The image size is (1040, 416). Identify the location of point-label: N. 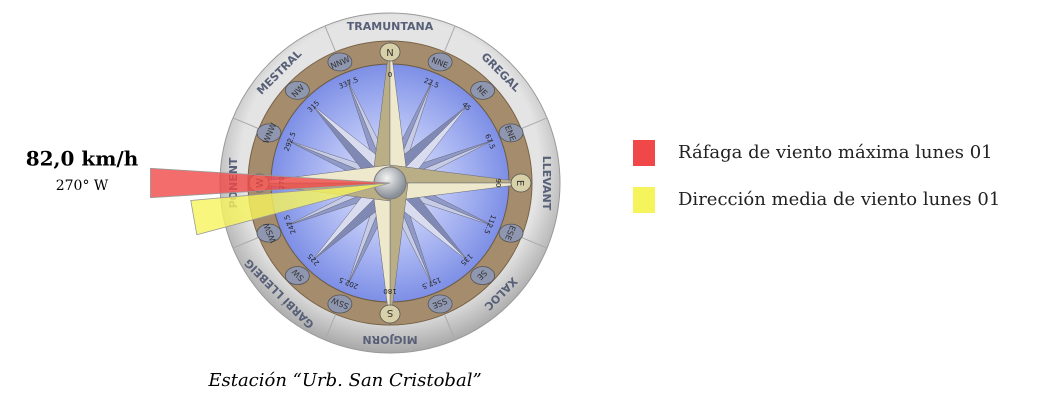
(389, 53).